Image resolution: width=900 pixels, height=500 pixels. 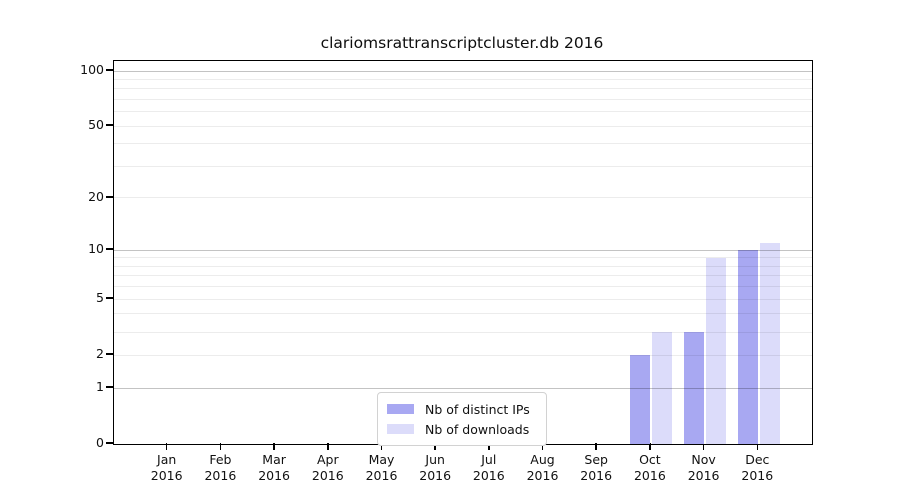 I want to click on legend-label-downloads: Nb of downloads, so click(x=477, y=429).